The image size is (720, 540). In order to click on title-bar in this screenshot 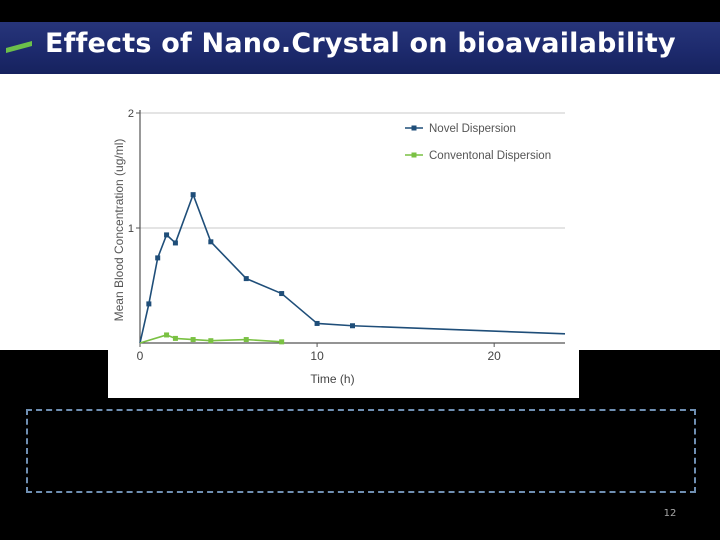, I will do `click(360, 48)`.